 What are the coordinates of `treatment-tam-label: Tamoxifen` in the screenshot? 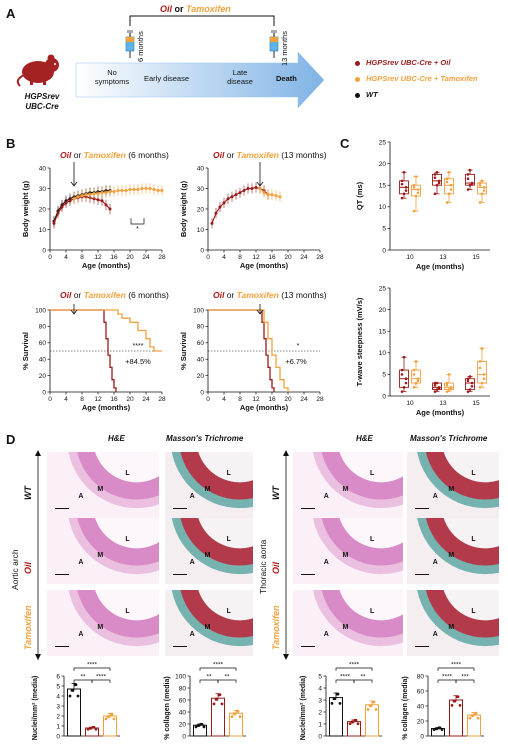 It's located at (208, 9).